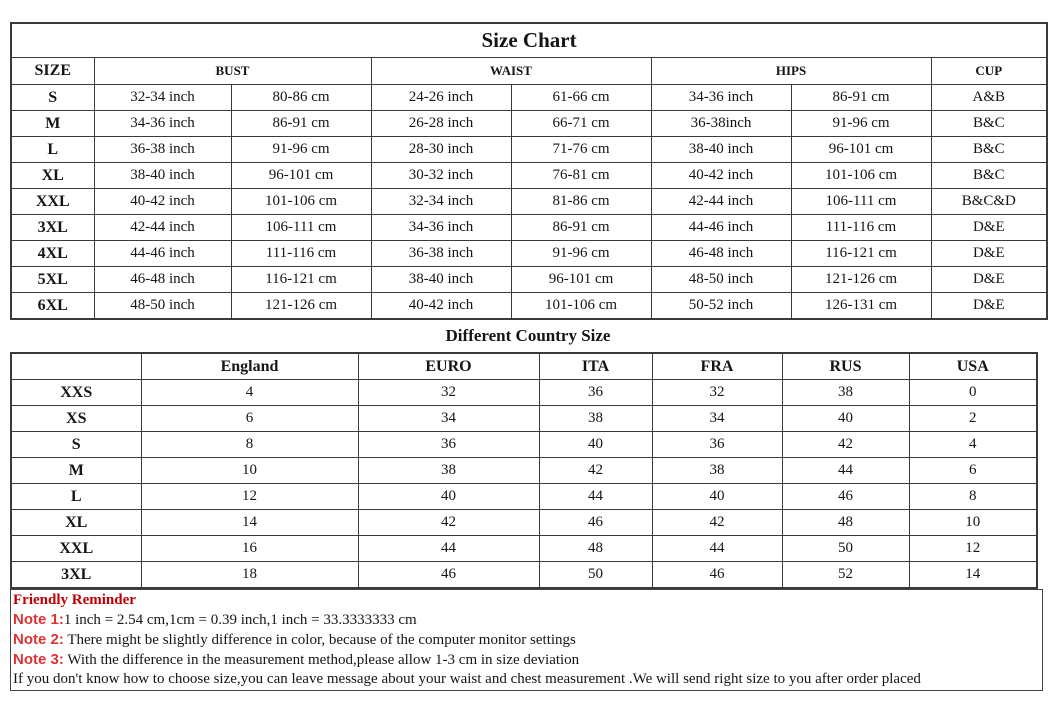  I want to click on table-cell: 34, so click(448, 418).